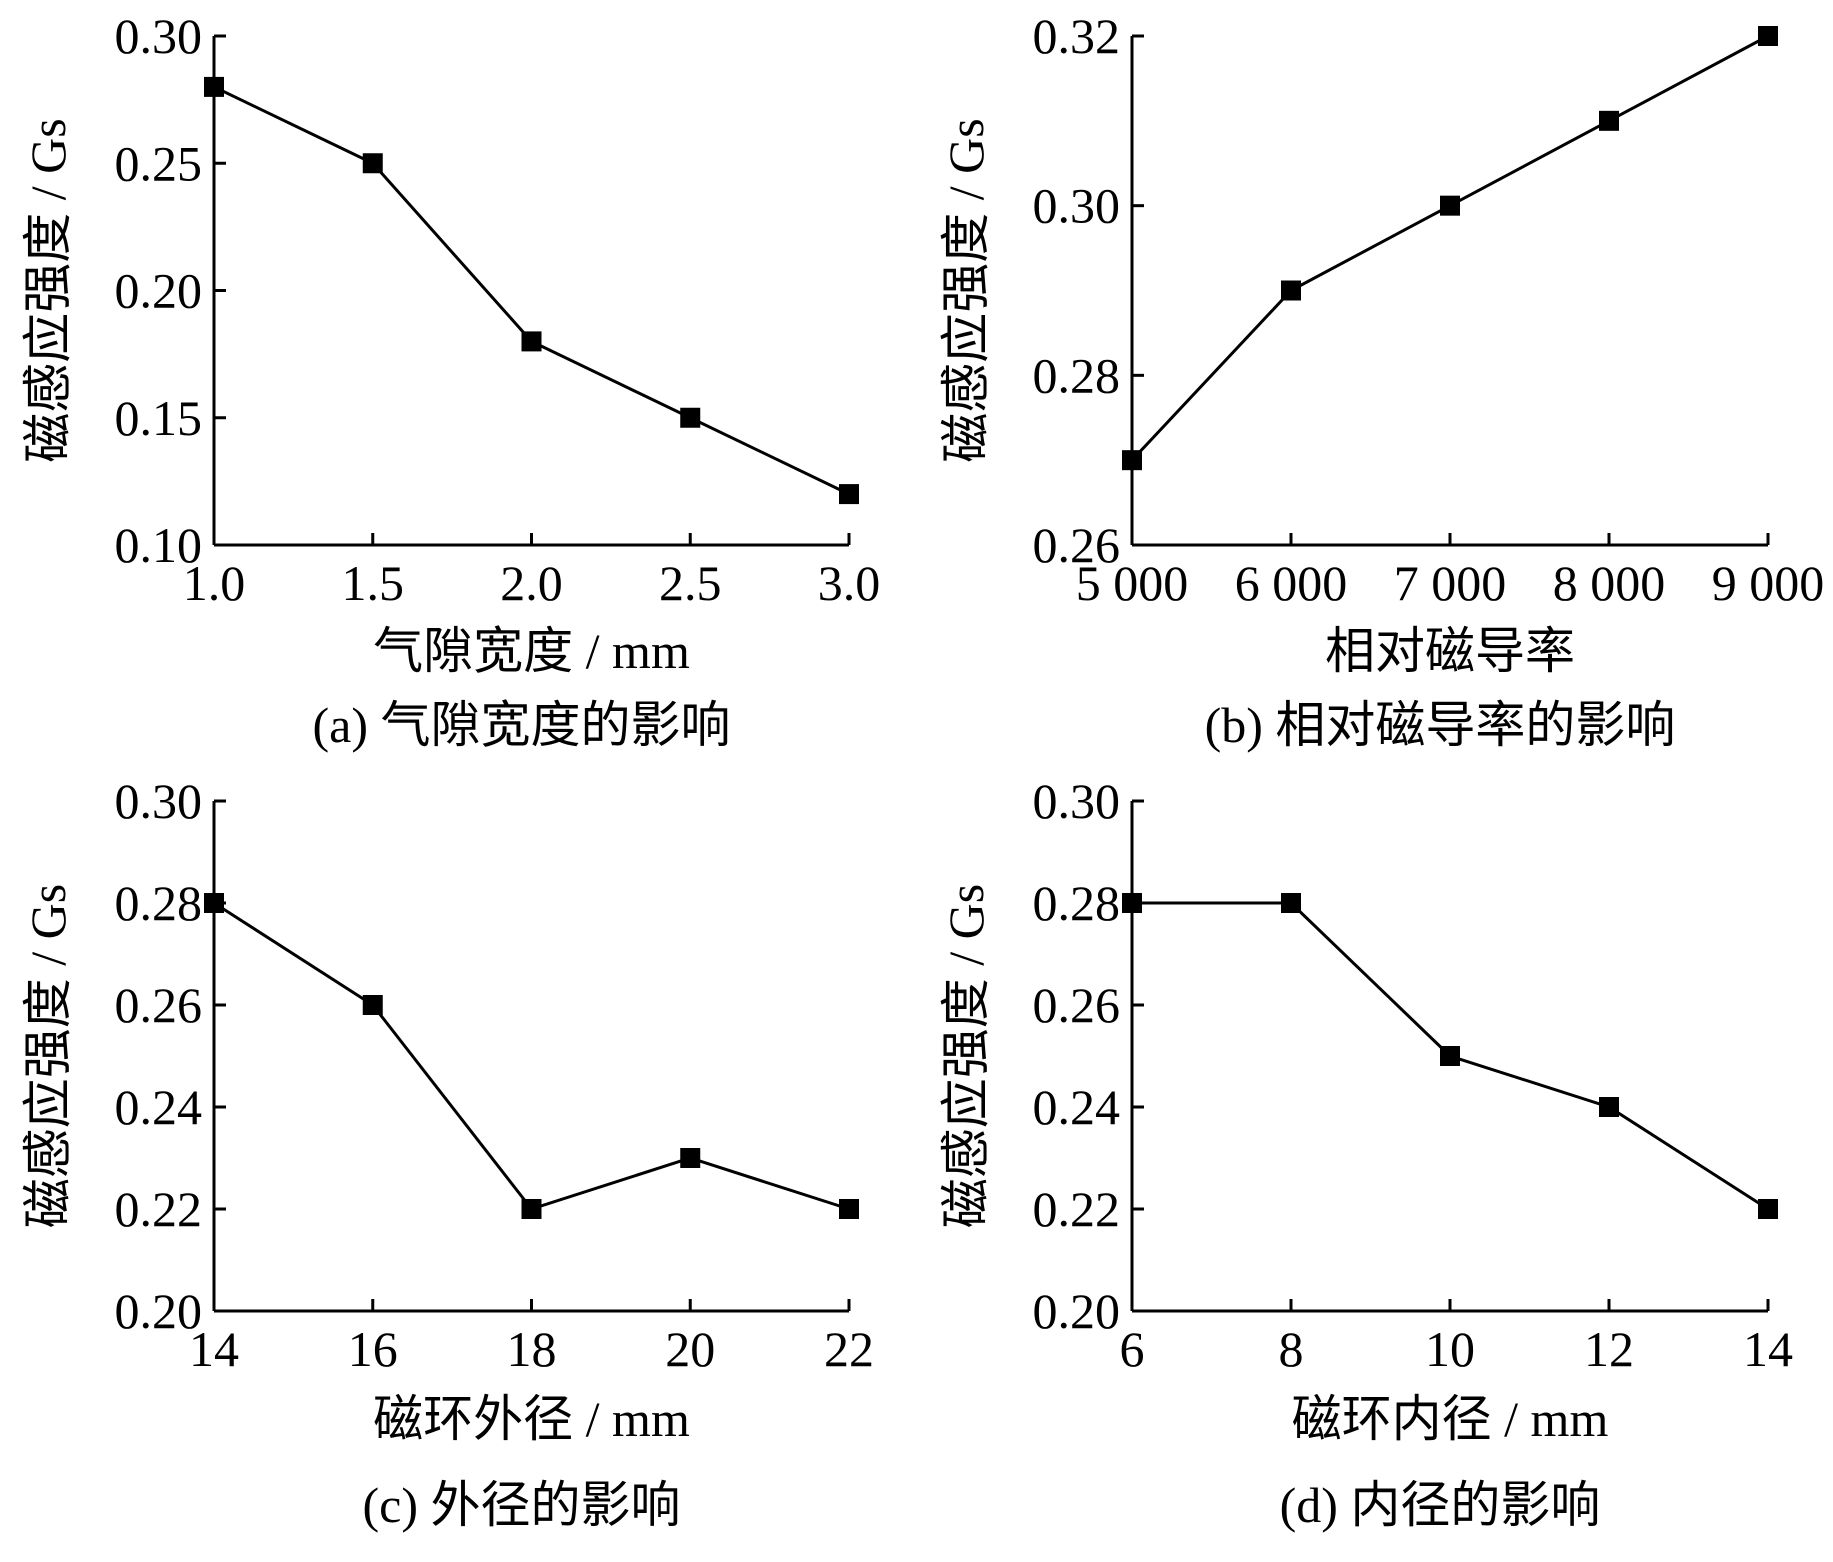  I want to click on y-tick-label: 0.10, so click(159, 545).